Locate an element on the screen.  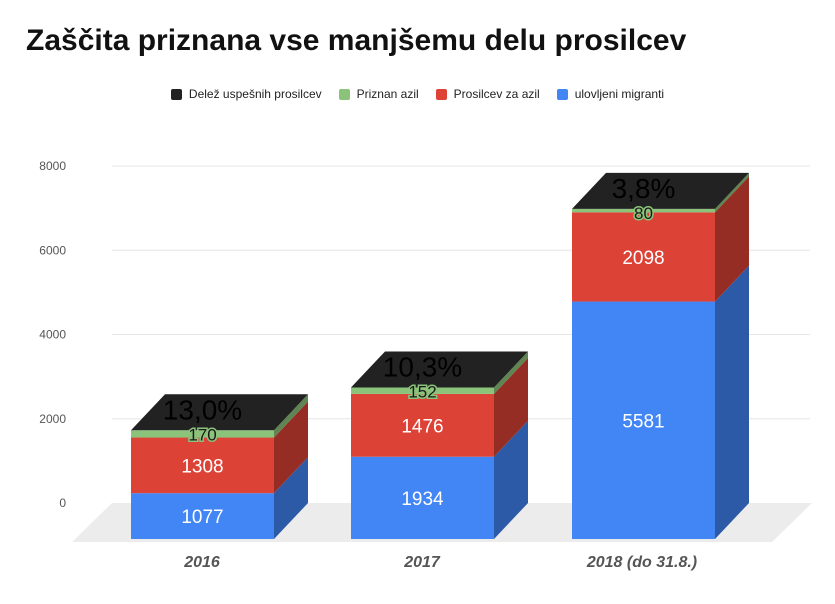
y-tick-label: 0 is located at coordinates (62, 503).